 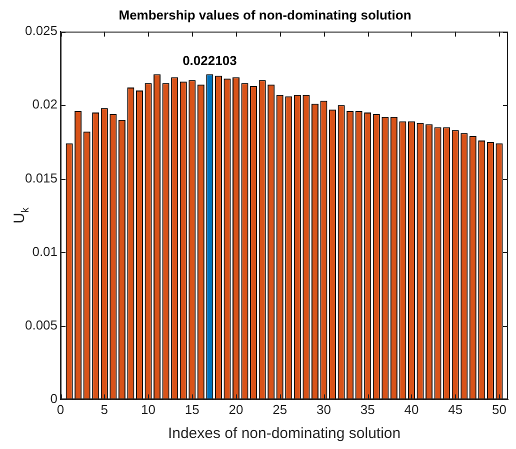 What do you see at coordinates (367, 409) in the screenshot?
I see `x-tick-label: 35` at bounding box center [367, 409].